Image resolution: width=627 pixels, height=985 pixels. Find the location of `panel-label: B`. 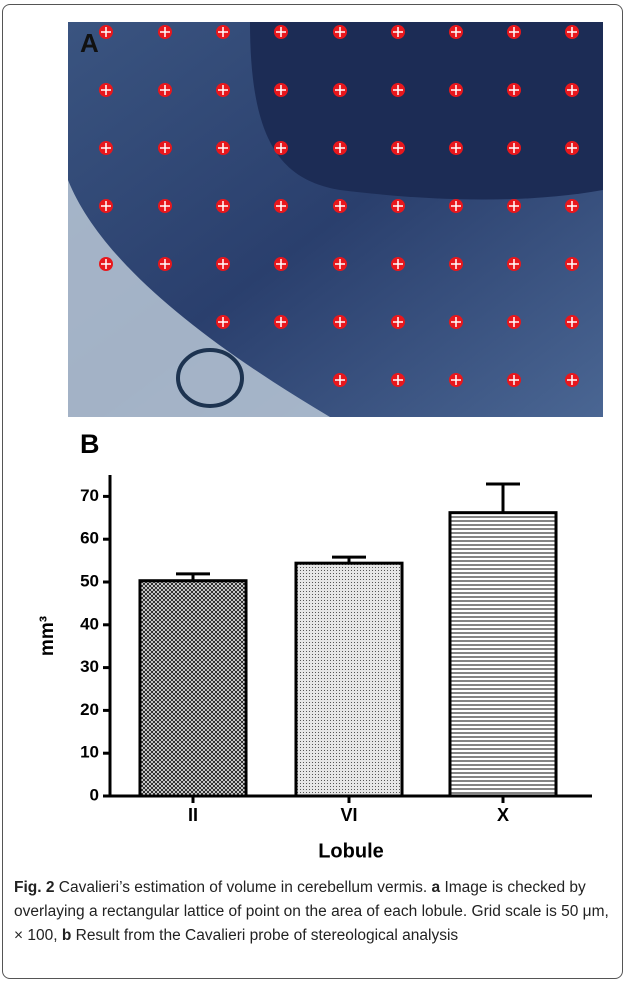

panel-label: B is located at coordinates (90, 444).